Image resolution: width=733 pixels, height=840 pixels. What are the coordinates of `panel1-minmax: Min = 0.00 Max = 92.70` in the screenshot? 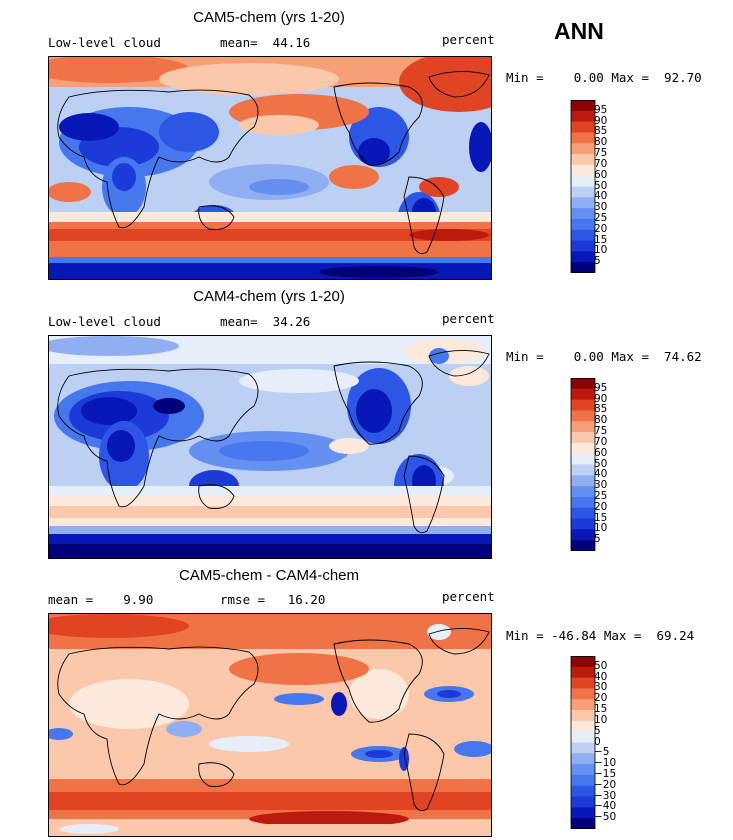 It's located at (604, 77).